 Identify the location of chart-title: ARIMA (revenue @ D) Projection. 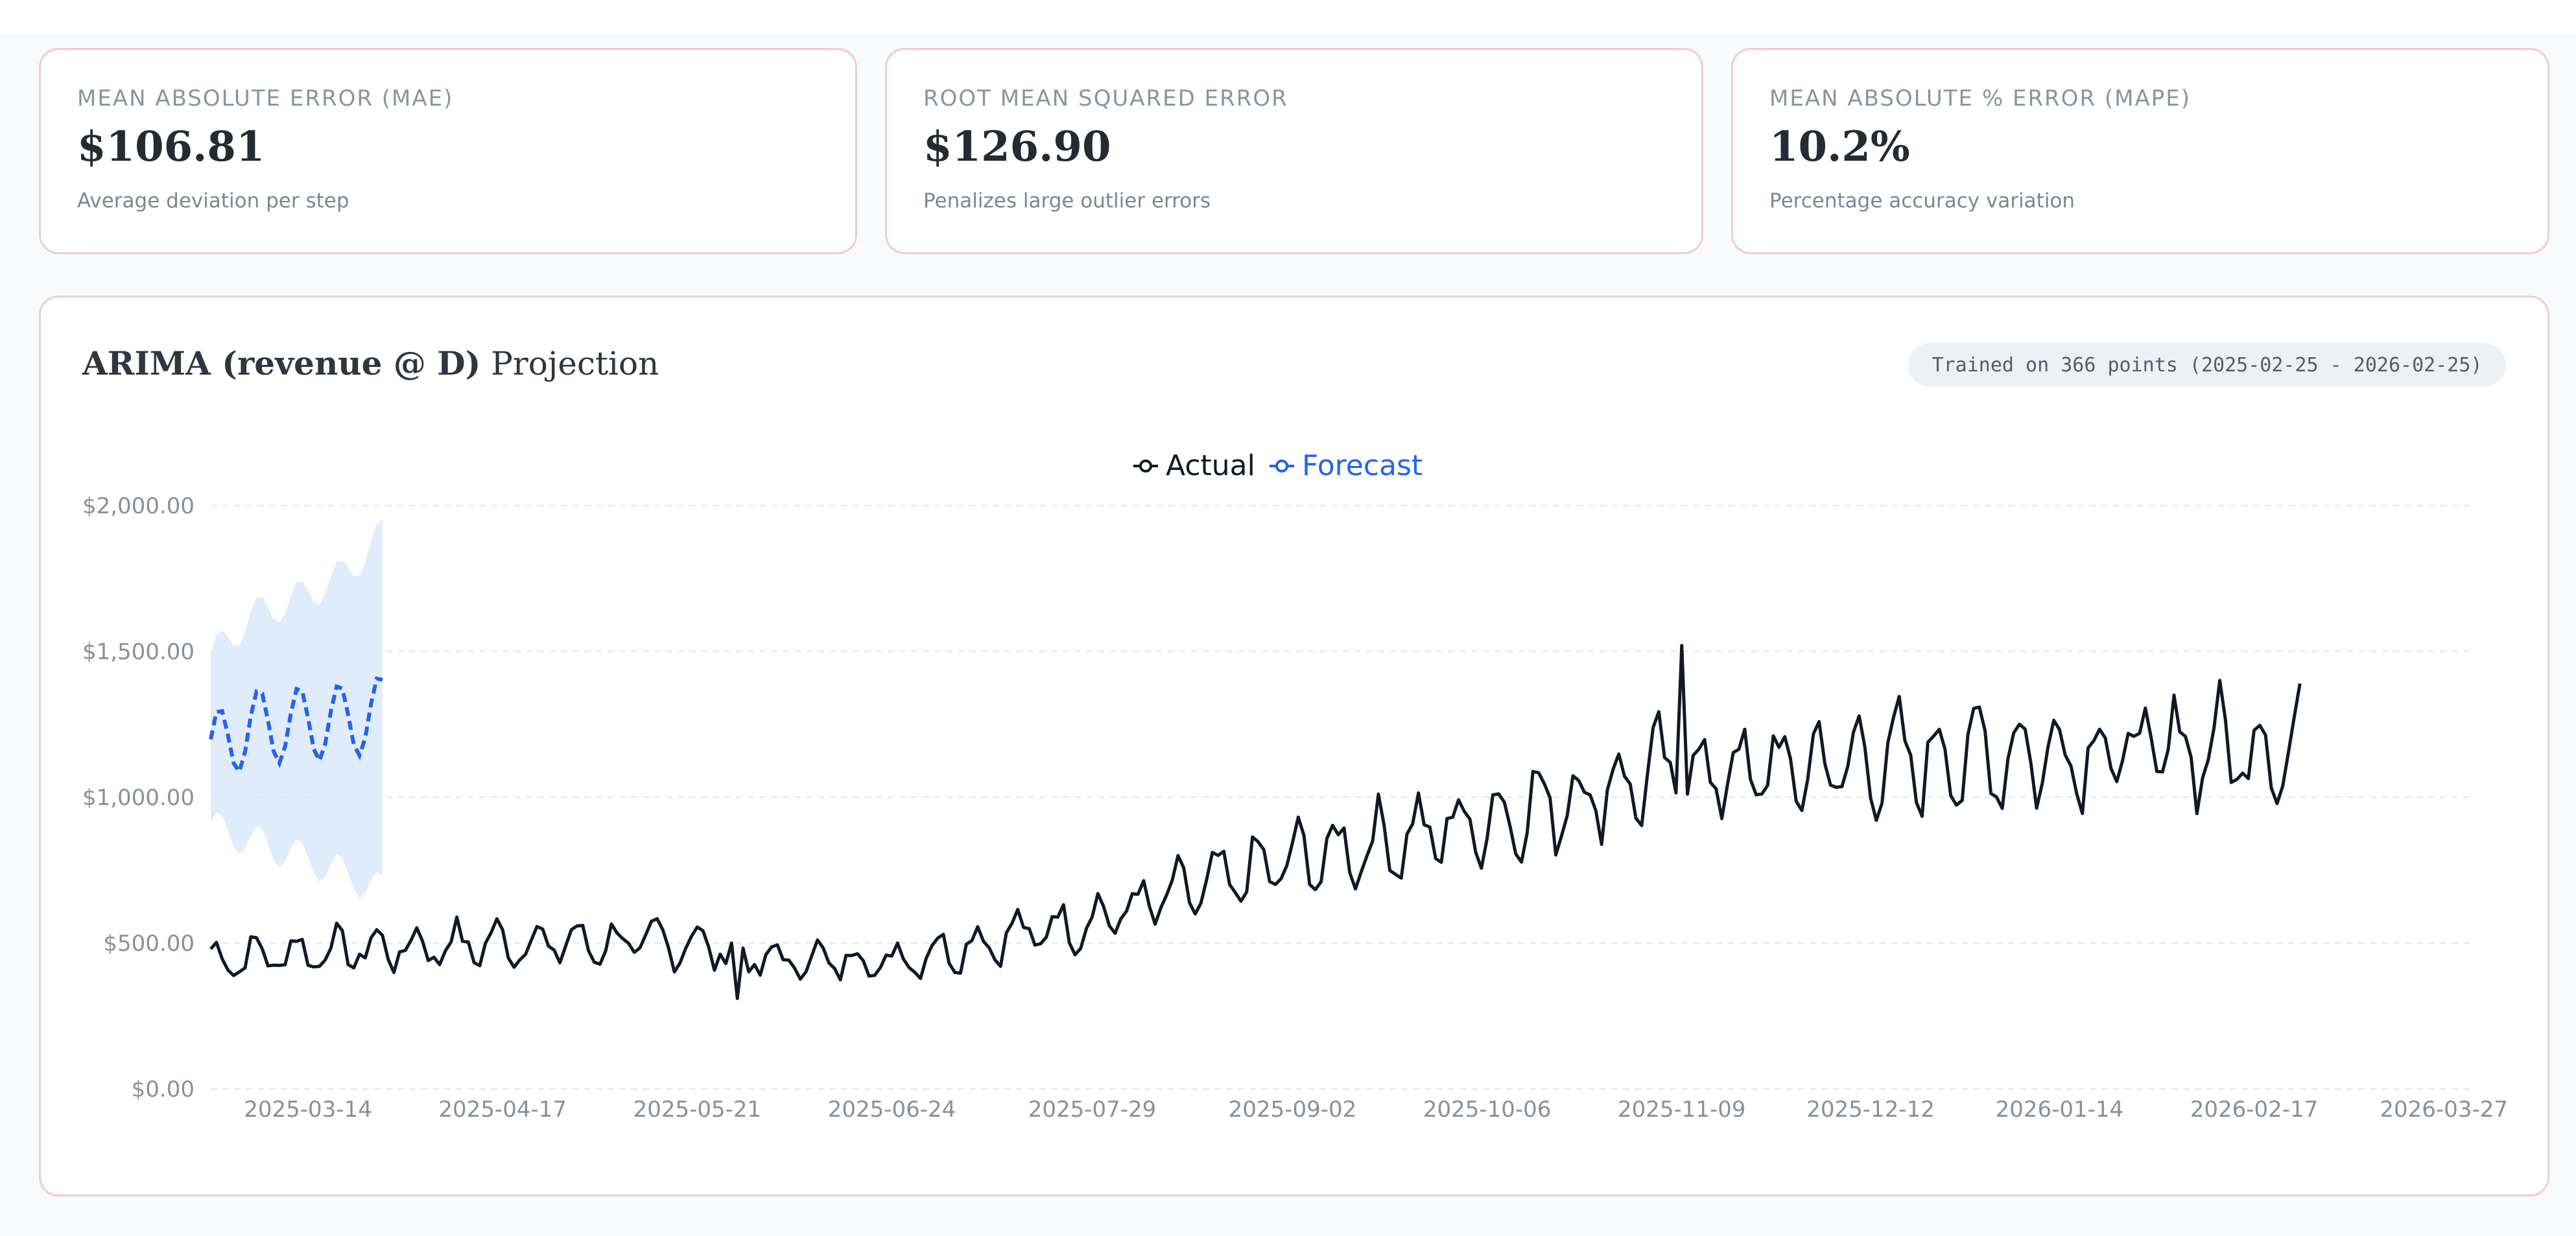
(371, 363).